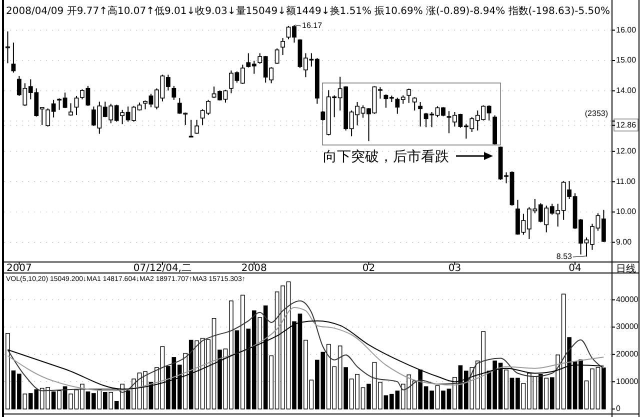 The image size is (640, 417). What do you see at coordinates (626, 29) in the screenshot?
I see `y-tick-label: 16.00` at bounding box center [626, 29].